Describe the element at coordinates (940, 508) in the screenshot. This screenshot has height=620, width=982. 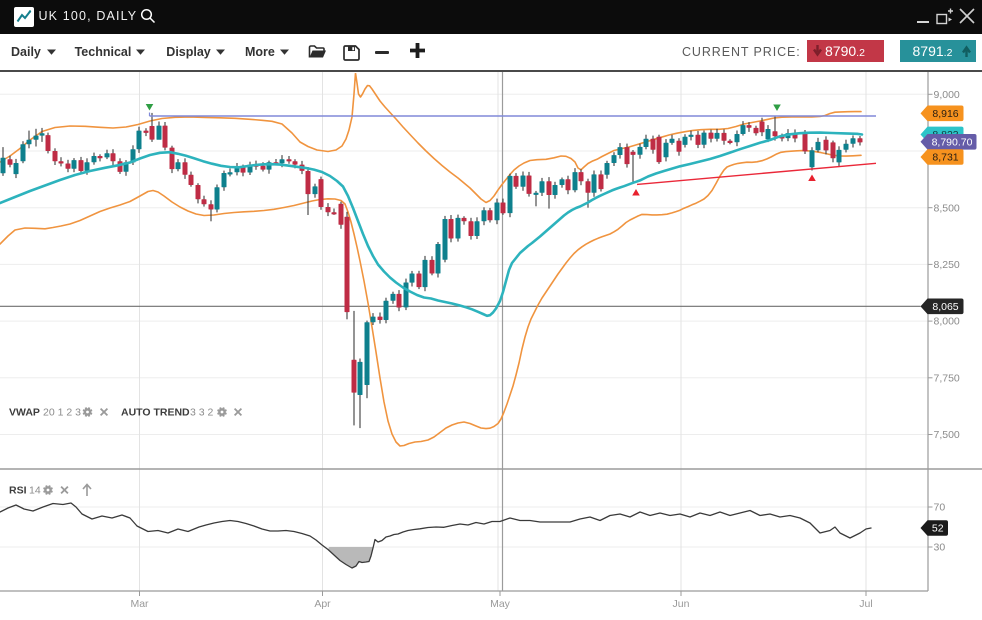
I see `svg-text: 70` at that location.